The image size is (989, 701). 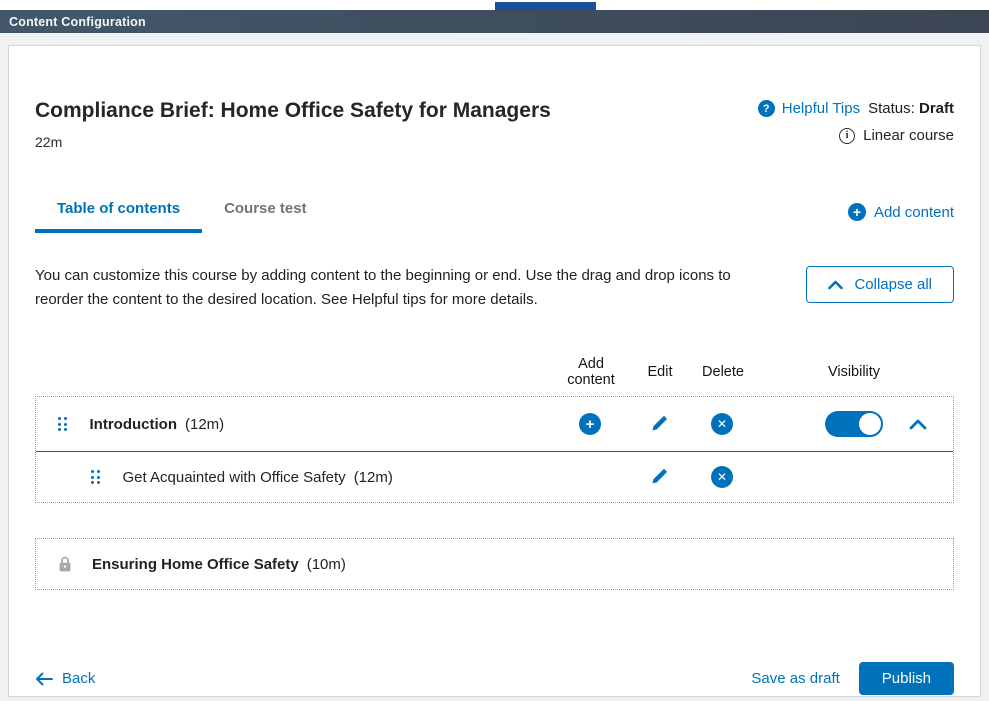 What do you see at coordinates (854, 372) in the screenshot?
I see `column-header-visibility: Visibility` at bounding box center [854, 372].